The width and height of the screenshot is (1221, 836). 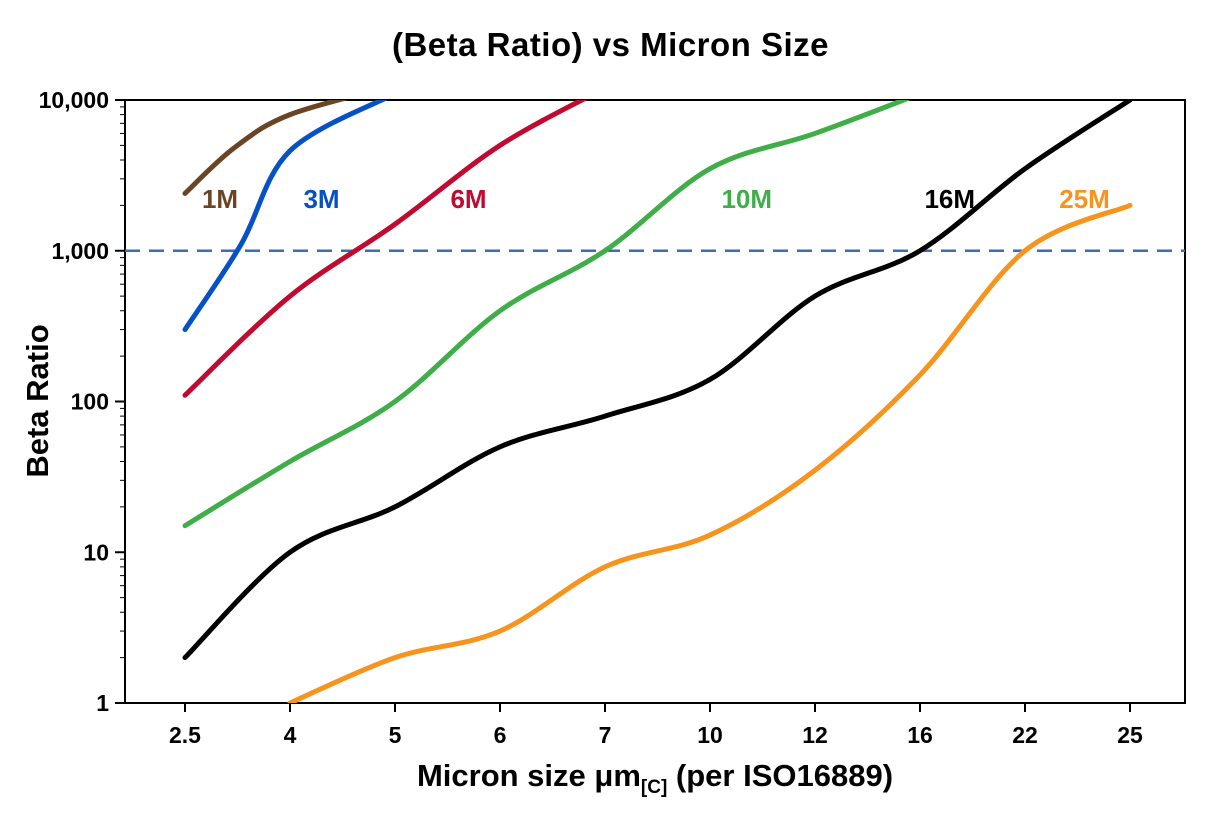 I want to click on x-tick-label-16: 16, so click(x=920, y=735).